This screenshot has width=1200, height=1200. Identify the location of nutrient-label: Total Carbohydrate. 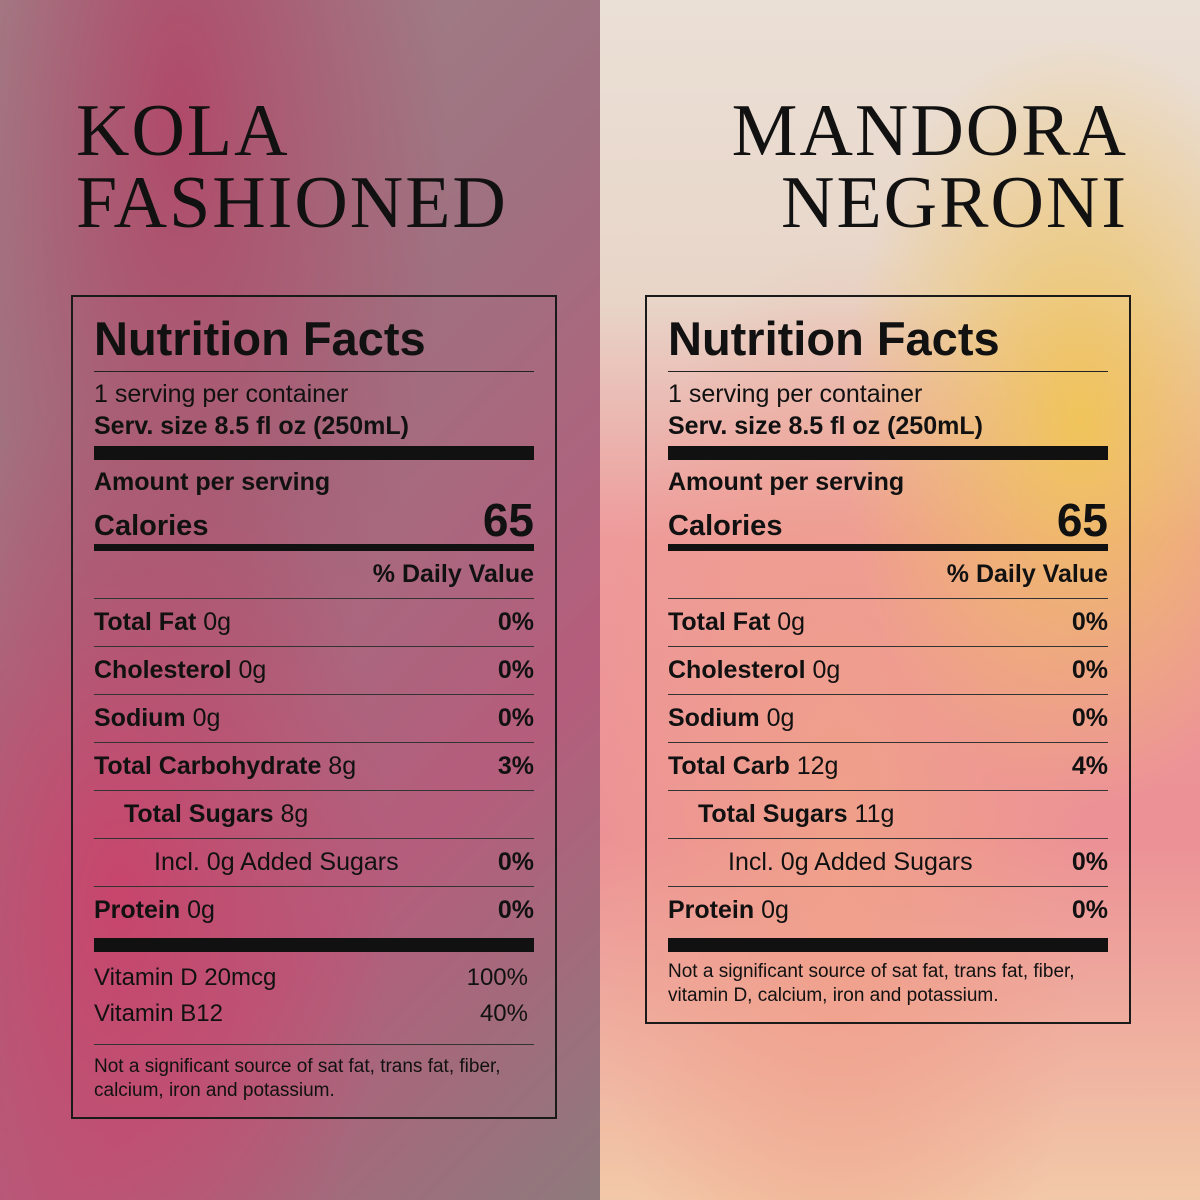
(208, 766).